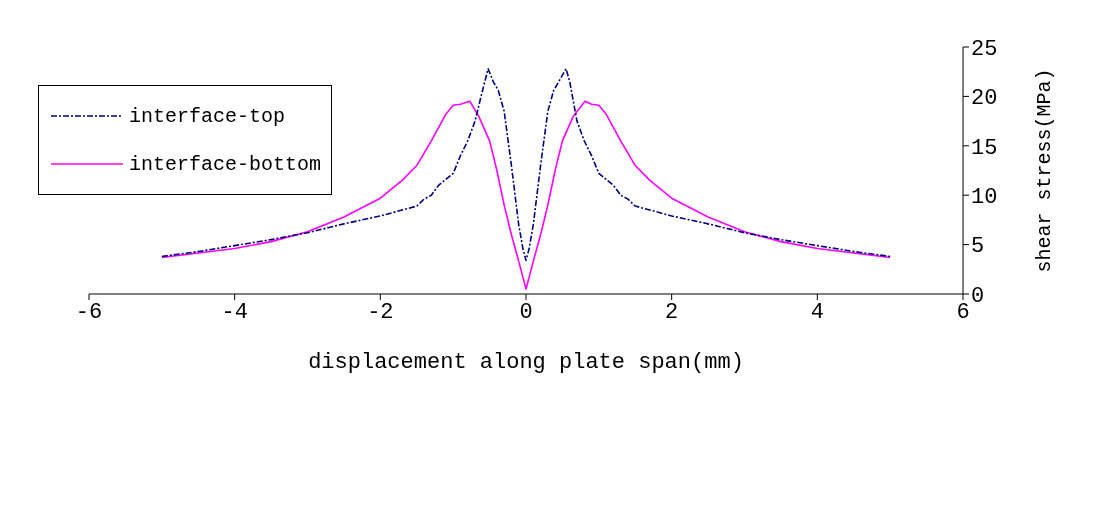 This screenshot has width=1101, height=513. I want to click on y-axis-title: shear stress(MPa), so click(1045, 170).